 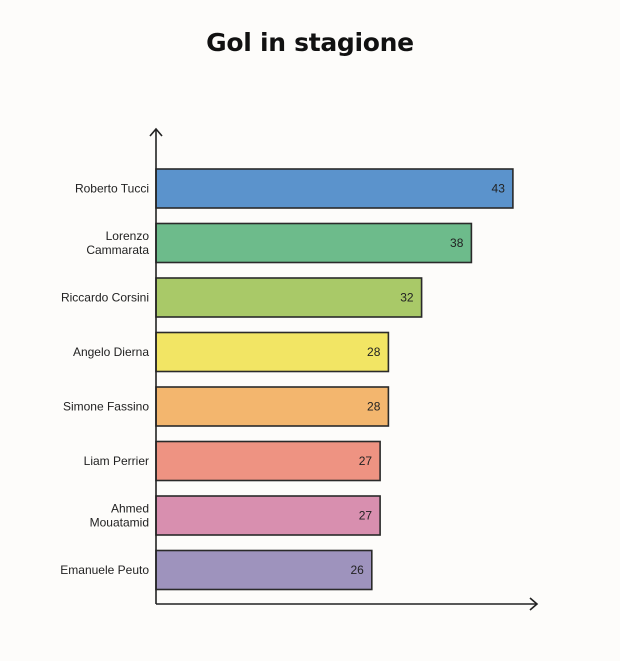 I want to click on category-label: Lorenzo Cammarata, so click(x=117, y=243).